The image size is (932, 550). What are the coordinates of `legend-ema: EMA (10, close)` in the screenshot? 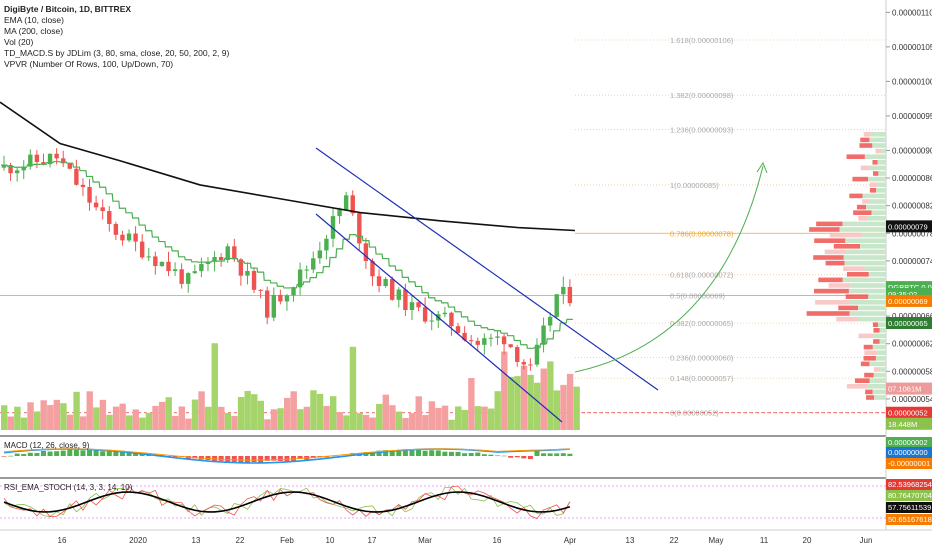 It's located at (34, 20).